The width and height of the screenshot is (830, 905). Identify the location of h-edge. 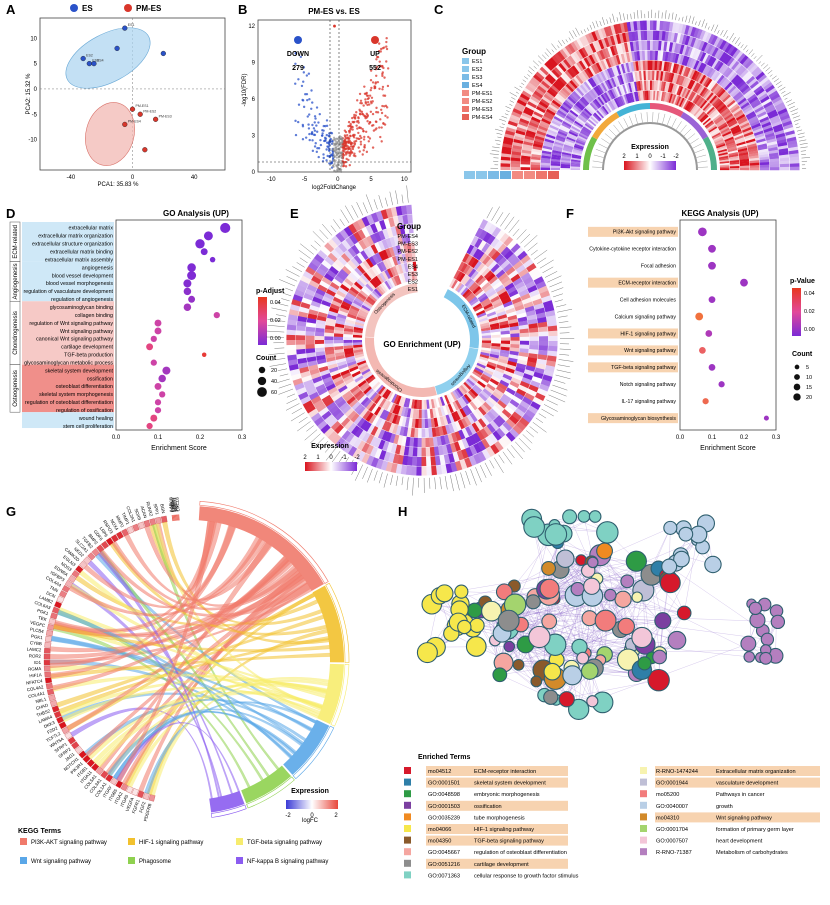
(716, 598).